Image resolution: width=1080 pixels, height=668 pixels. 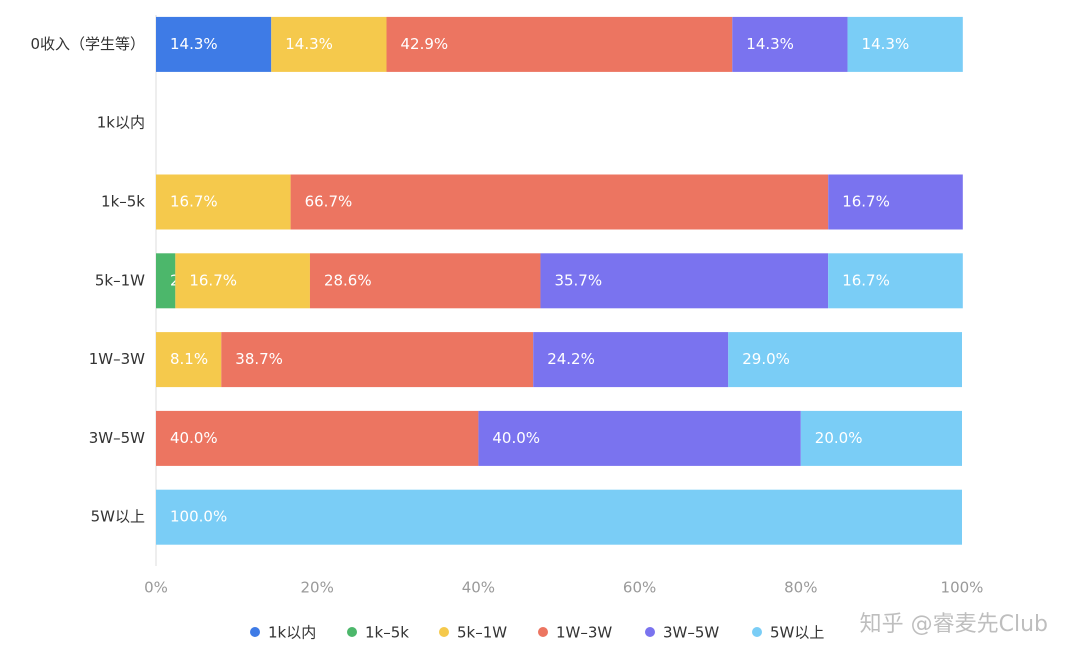 What do you see at coordinates (578, 280) in the screenshot?
I see `data-label: 35.7%` at bounding box center [578, 280].